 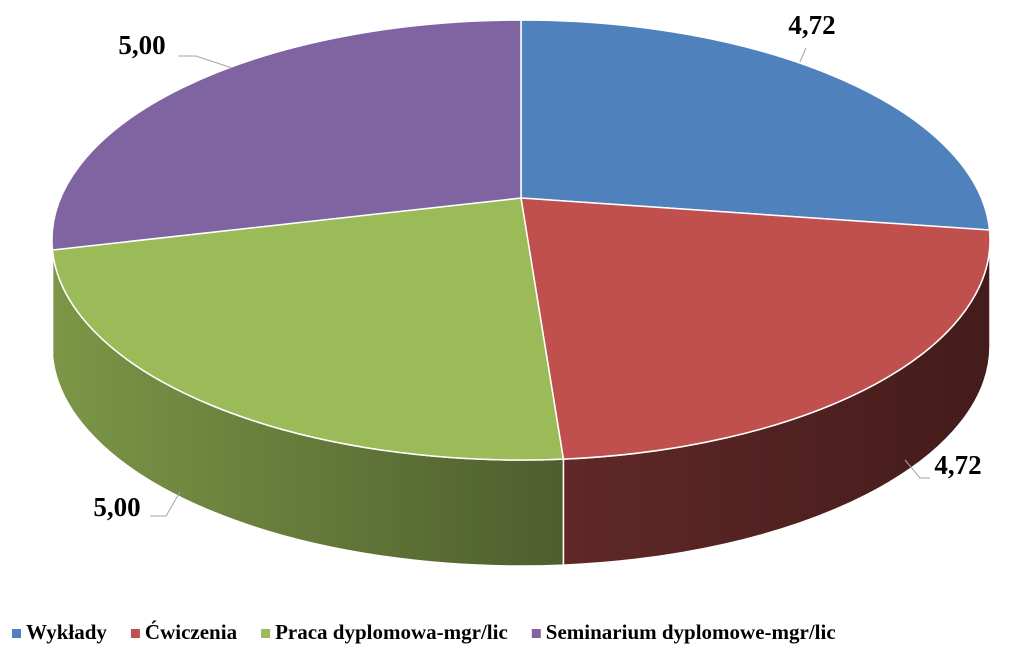 I want to click on legend-label: Wykłady, so click(x=66, y=632).